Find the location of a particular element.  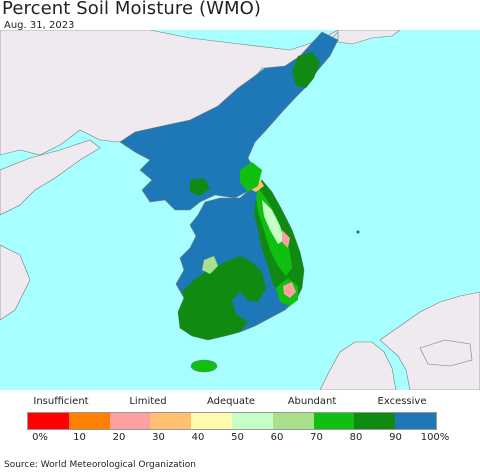

legend-tick-label: 0% is located at coordinates (40, 437).